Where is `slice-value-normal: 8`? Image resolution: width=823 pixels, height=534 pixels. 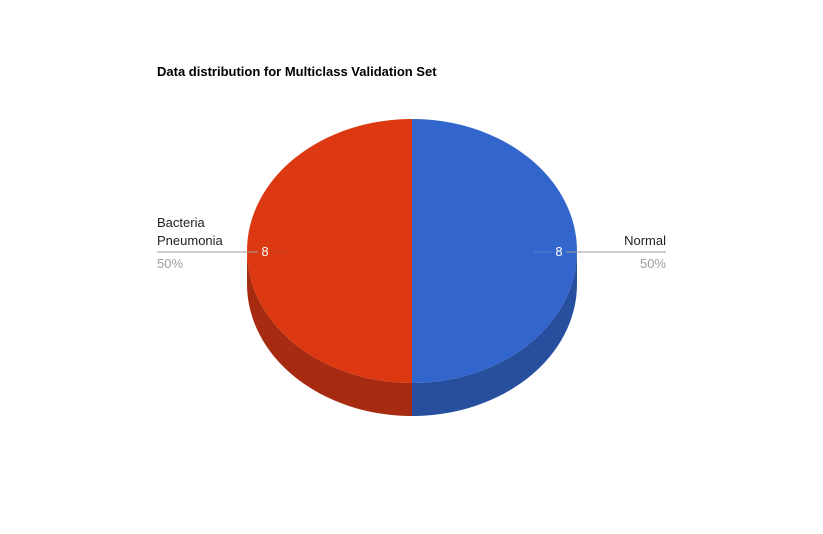 slice-value-normal: 8 is located at coordinates (558, 251).